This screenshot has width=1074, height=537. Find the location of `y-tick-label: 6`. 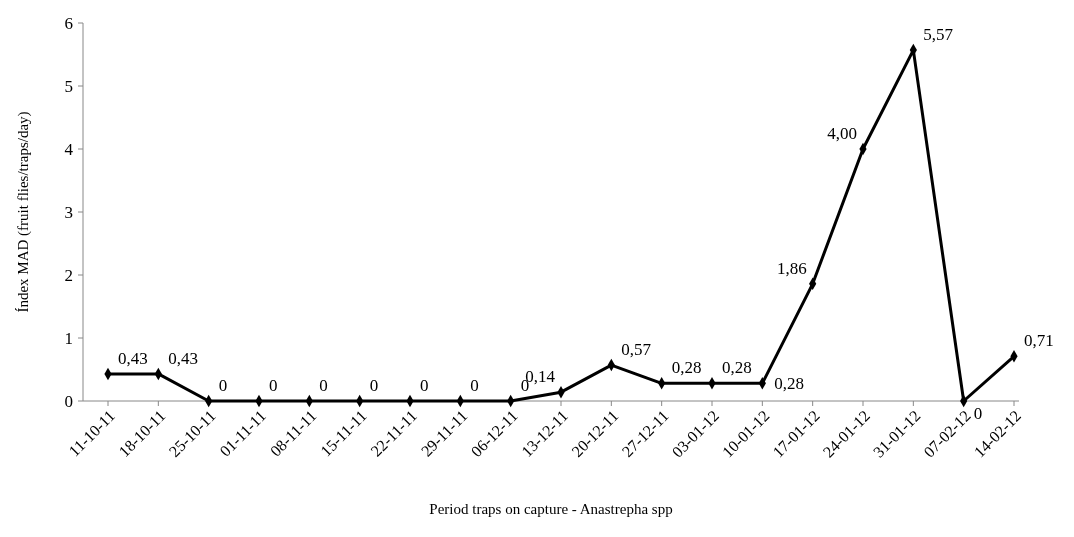

y-tick-label: 6 is located at coordinates (68, 23).